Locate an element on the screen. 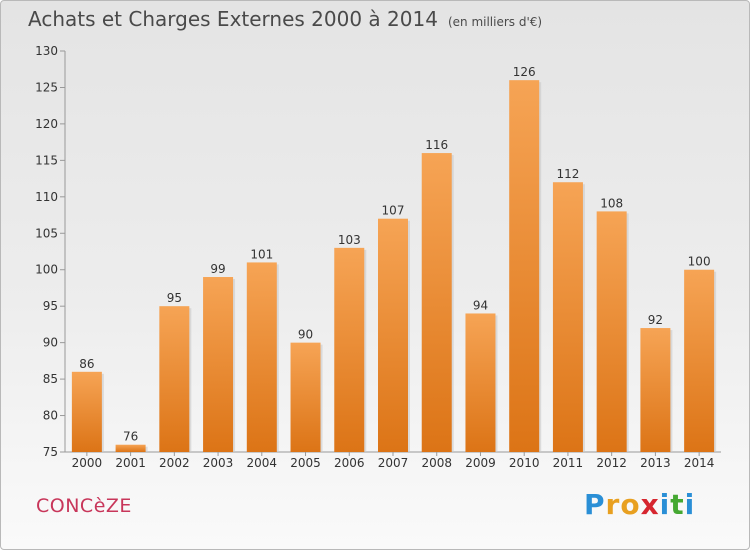 This screenshot has height=550, width=750. x-tick-label: 2001 is located at coordinates (130, 463).